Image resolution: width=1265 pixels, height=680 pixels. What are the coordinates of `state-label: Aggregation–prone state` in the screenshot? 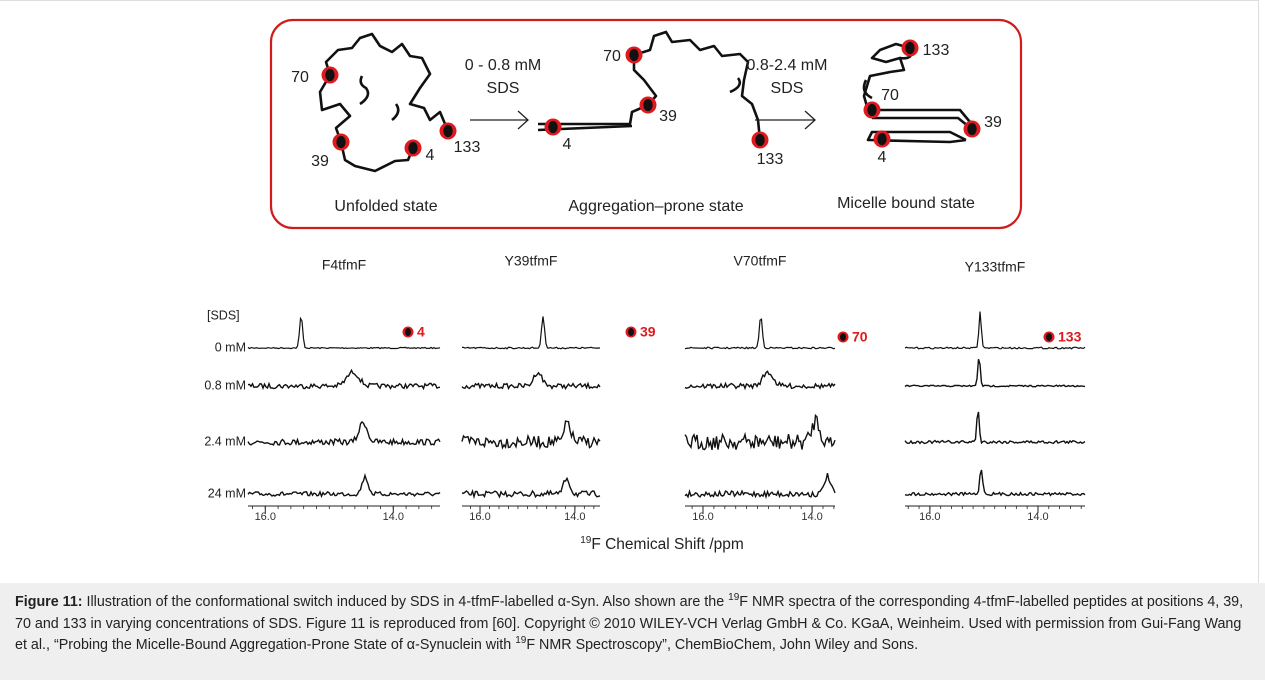 It's located at (655, 206).